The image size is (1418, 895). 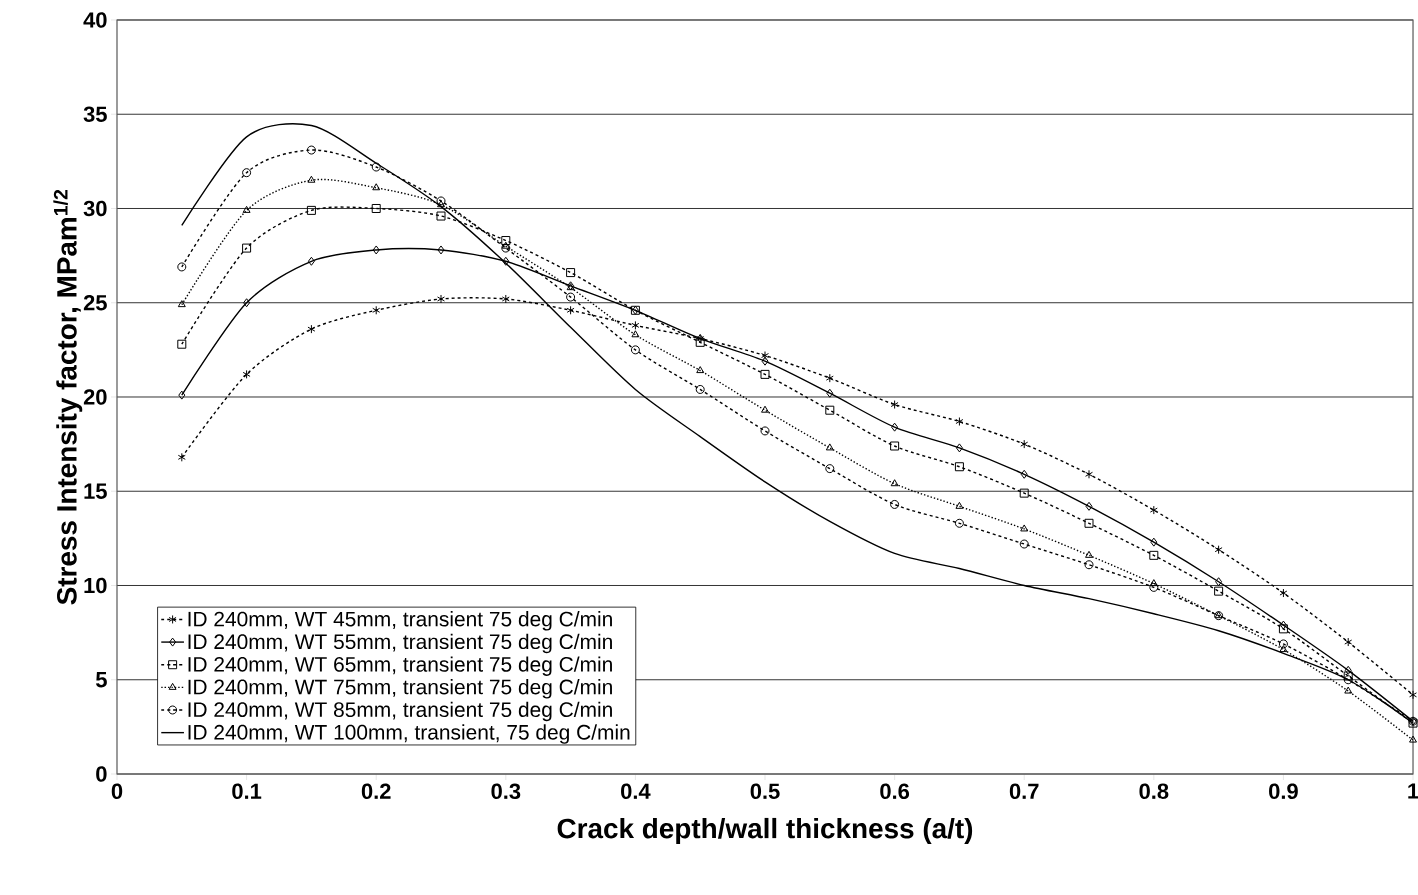 I want to click on x-axis-title: Crack depth/wall thickness (a/t), so click(x=765, y=830).